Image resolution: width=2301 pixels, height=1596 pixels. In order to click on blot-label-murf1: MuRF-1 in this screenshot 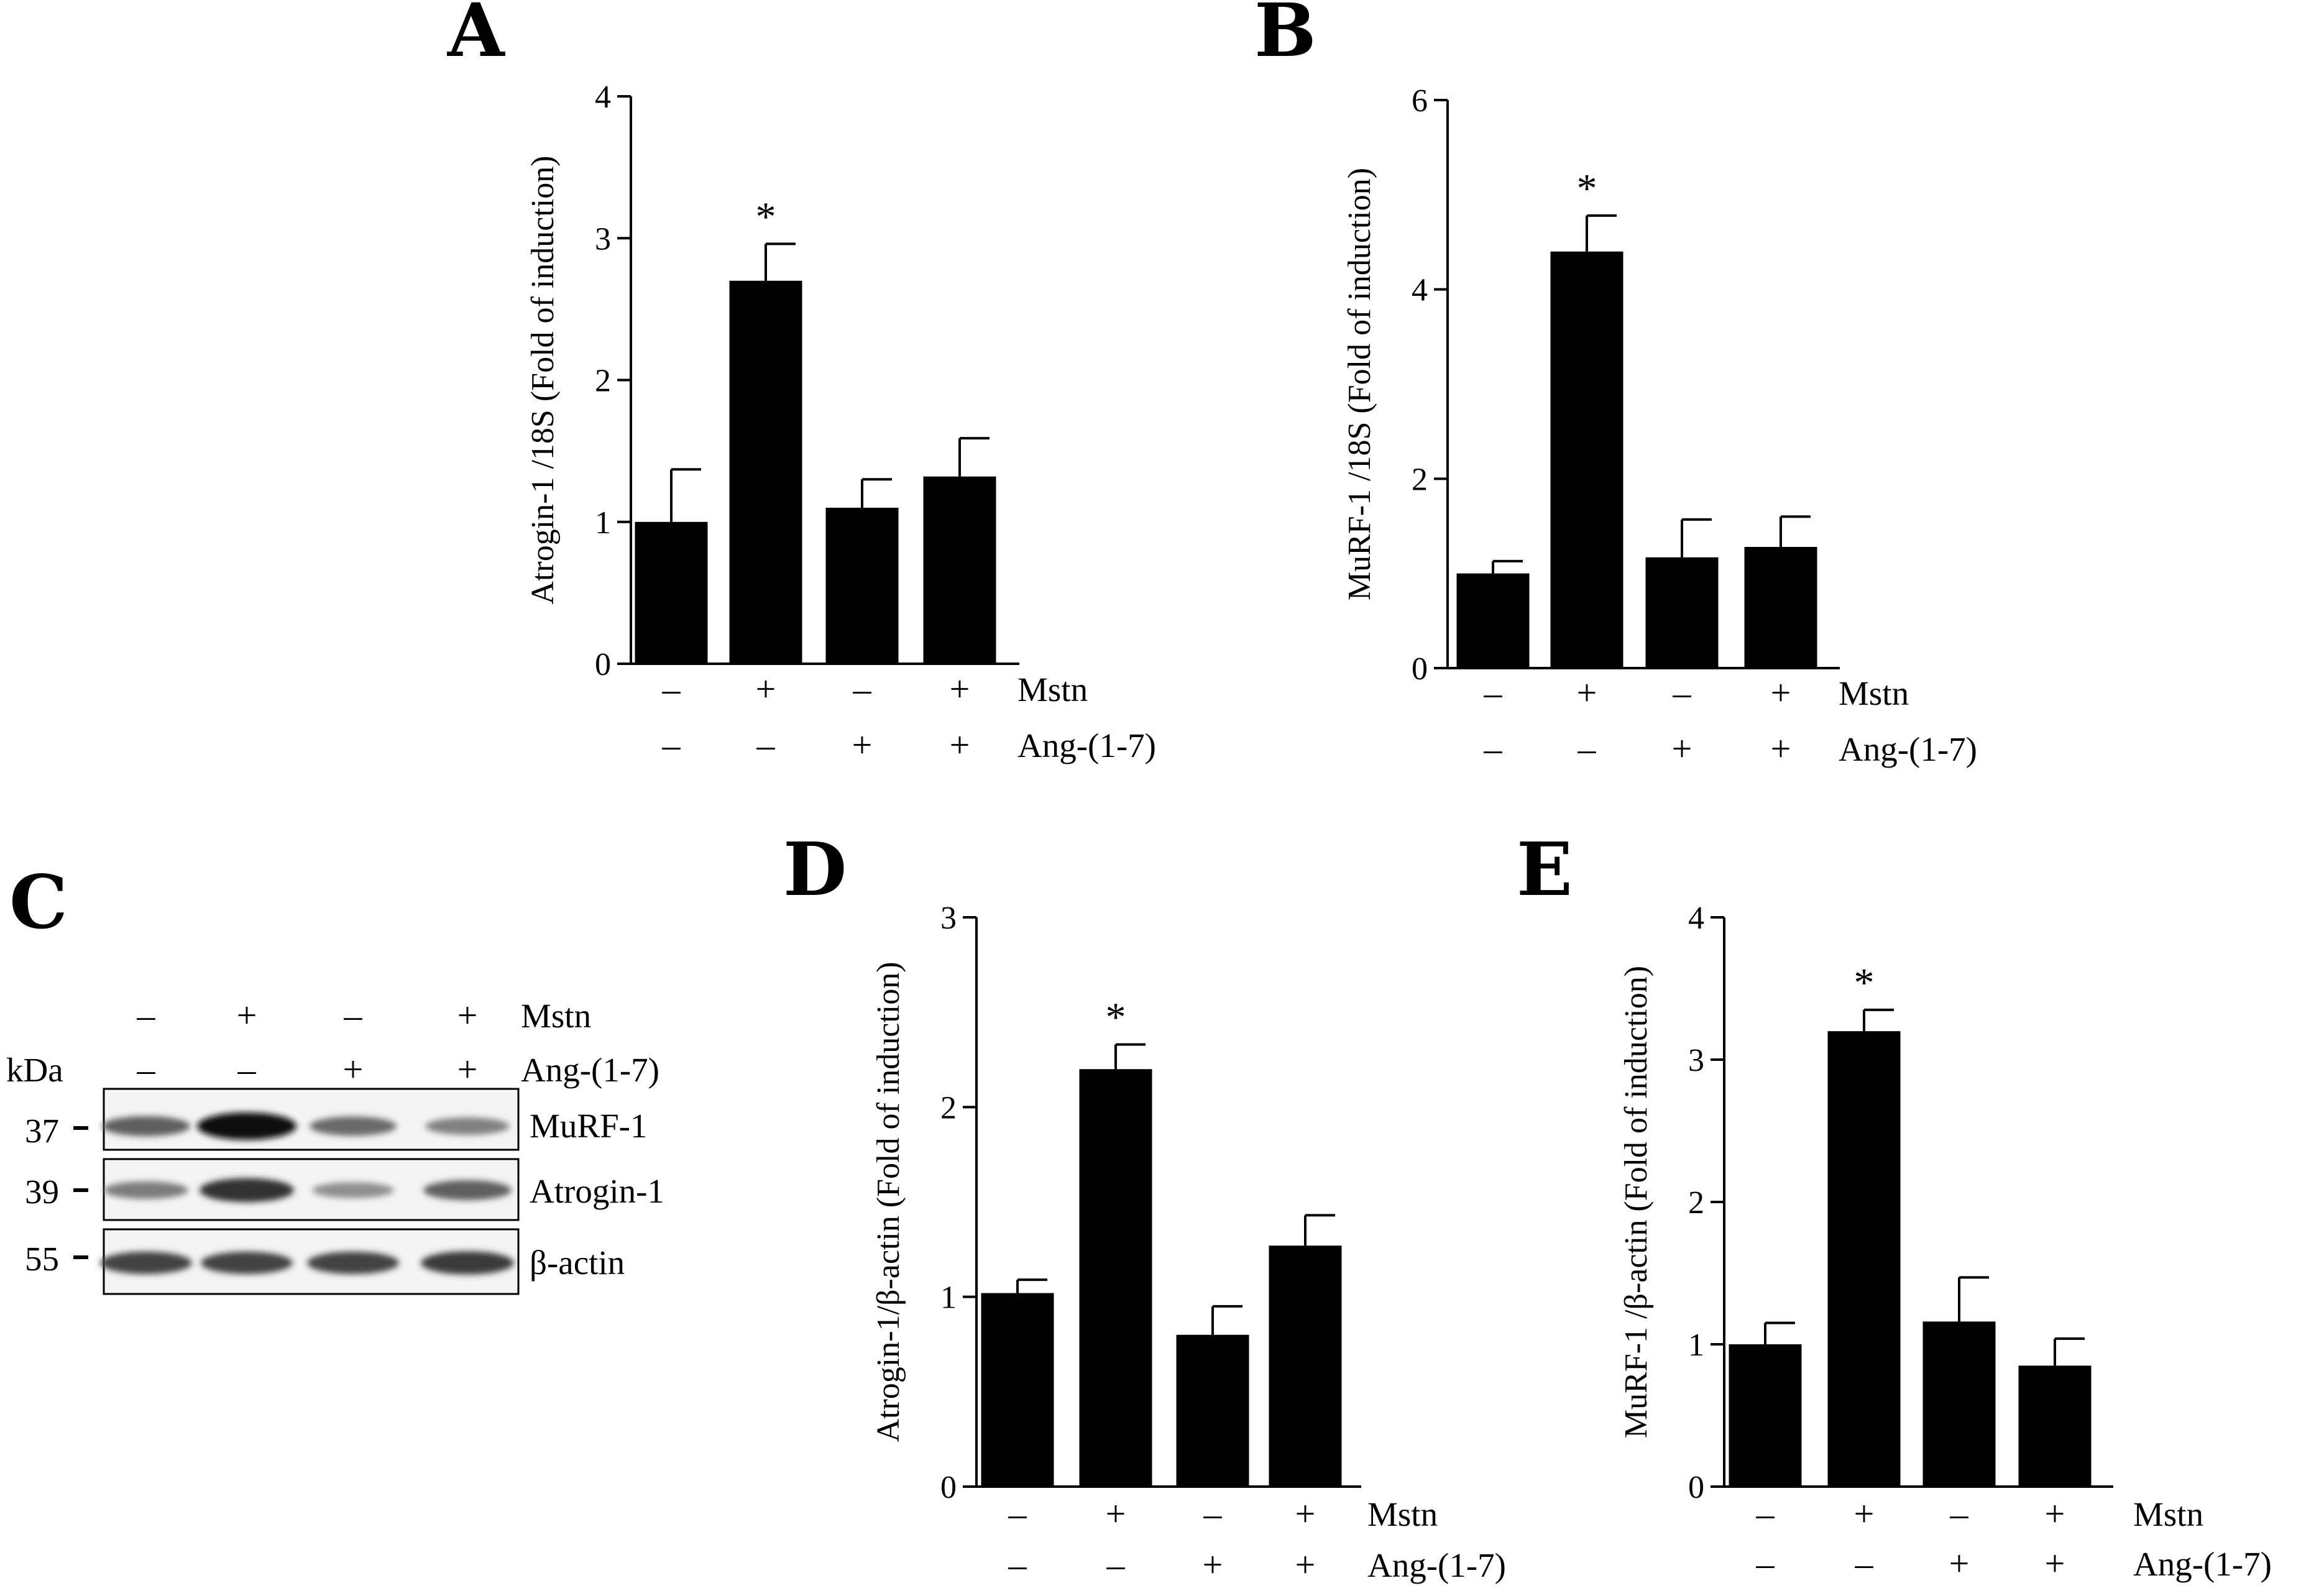, I will do `click(589, 1126)`.